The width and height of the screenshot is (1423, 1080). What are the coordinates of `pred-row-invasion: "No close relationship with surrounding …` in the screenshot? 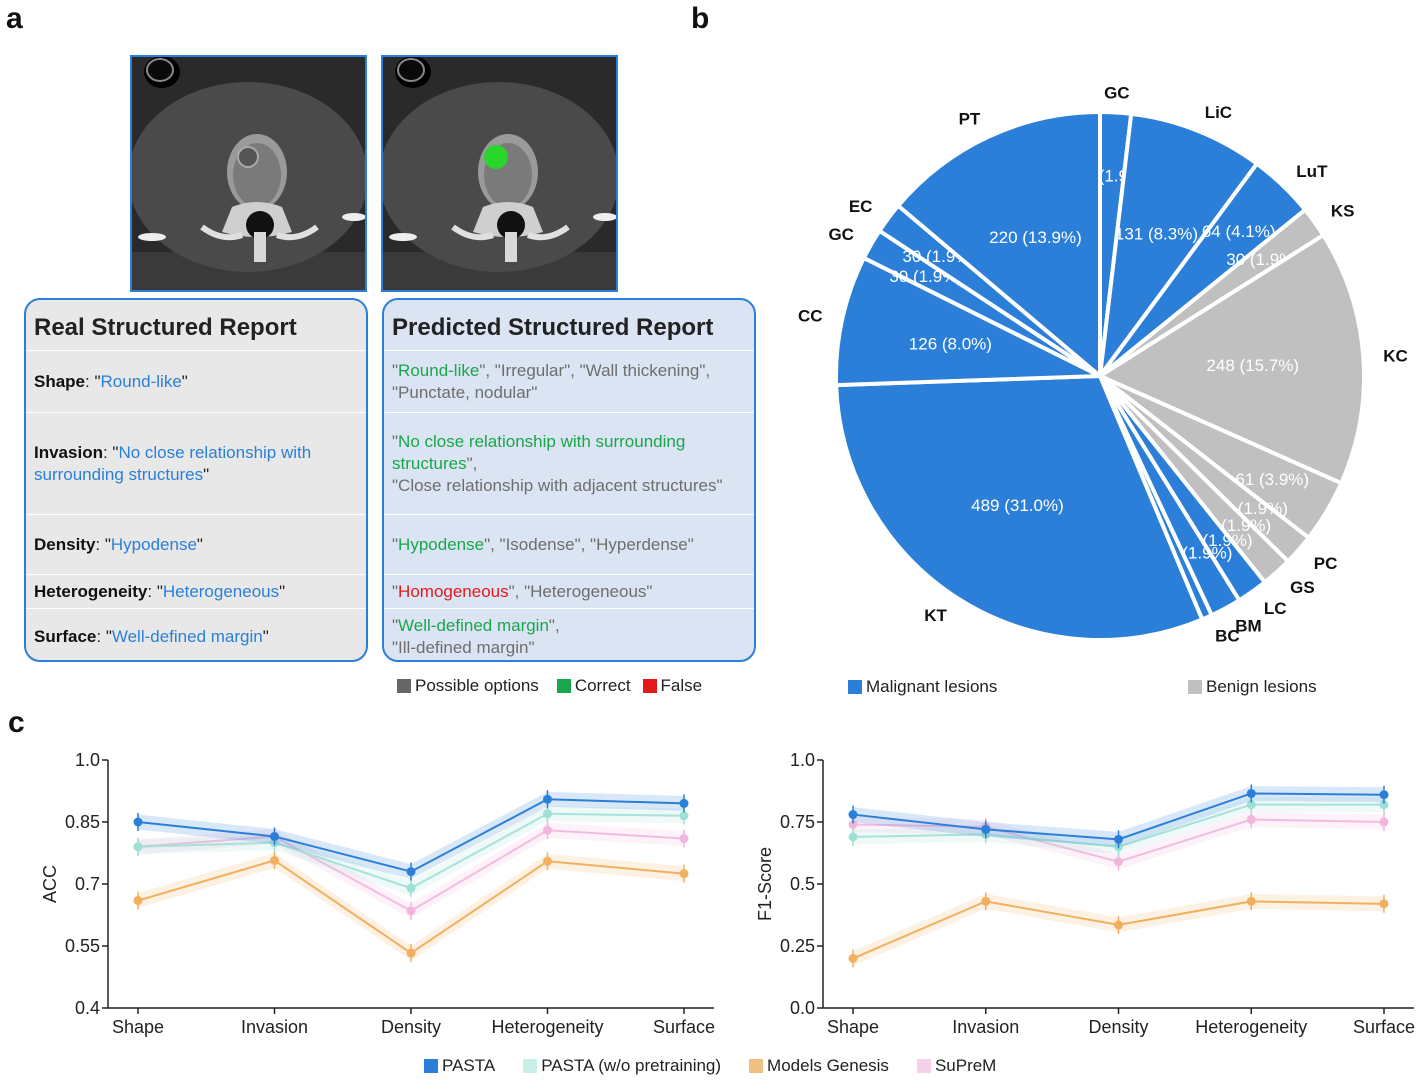 It's located at (569, 463).